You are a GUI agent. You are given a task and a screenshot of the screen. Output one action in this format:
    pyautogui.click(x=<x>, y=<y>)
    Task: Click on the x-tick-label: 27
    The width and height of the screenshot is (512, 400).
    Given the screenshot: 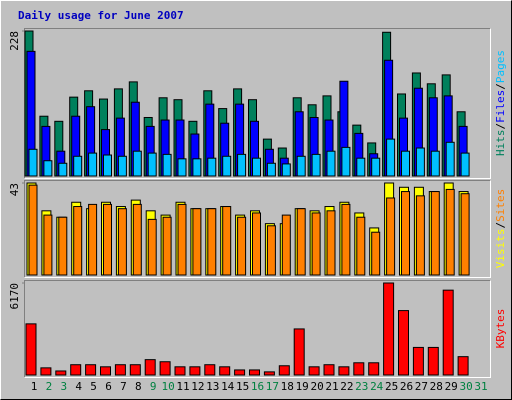 What is the action you would take?
    pyautogui.click(x=421, y=386)
    